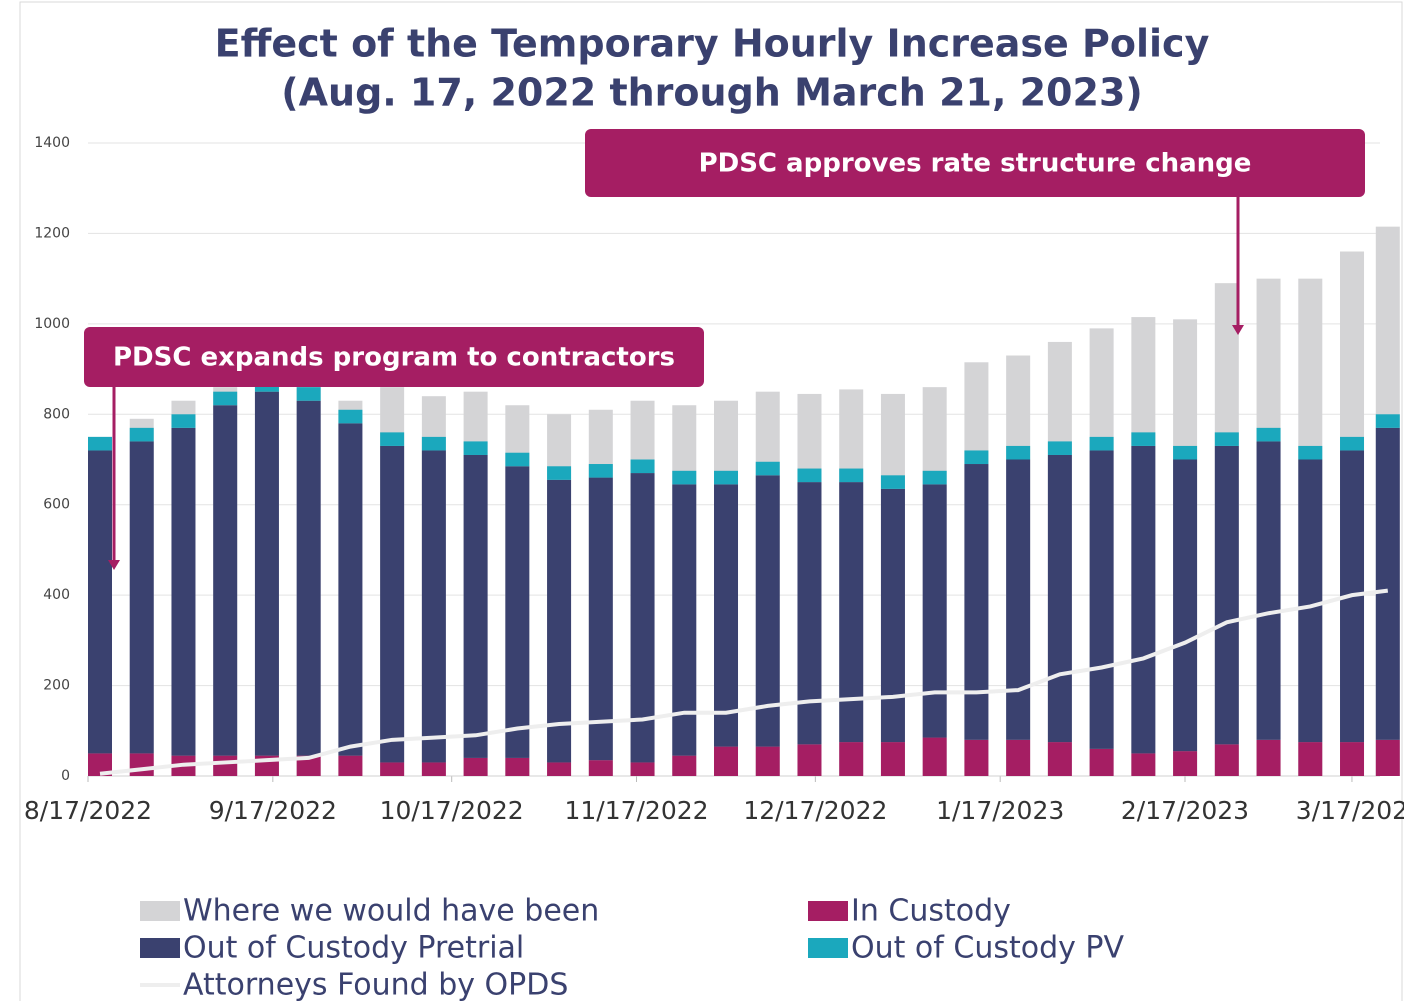 Image resolution: width=1404 pixels, height=1001 pixels. I want to click on legend-label: Where we would have been, so click(391, 911).